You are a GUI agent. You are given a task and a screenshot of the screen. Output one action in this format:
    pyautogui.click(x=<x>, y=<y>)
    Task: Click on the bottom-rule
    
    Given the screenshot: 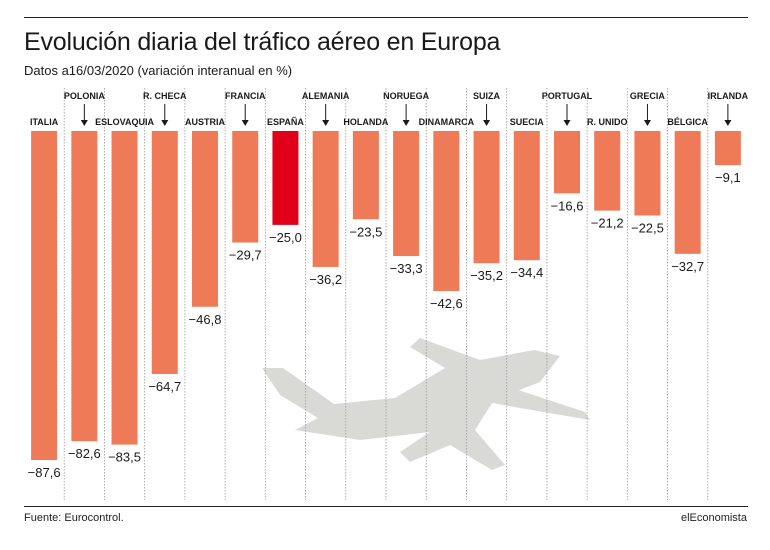 What is the action you would take?
    pyautogui.click(x=386, y=506)
    